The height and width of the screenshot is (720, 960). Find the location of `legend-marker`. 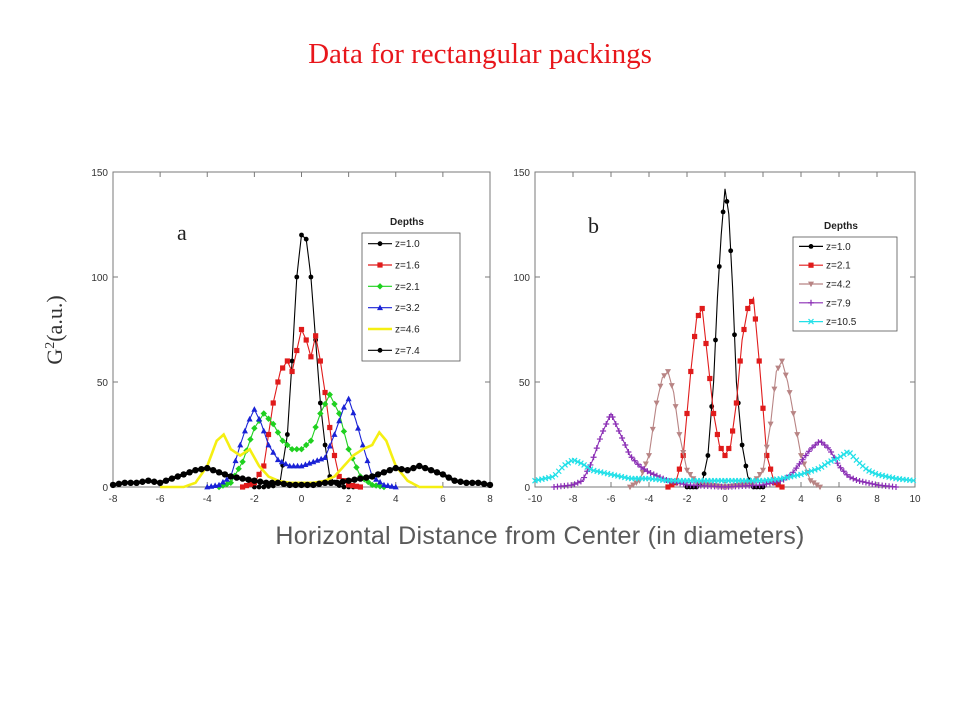

legend-marker is located at coordinates (380, 265).